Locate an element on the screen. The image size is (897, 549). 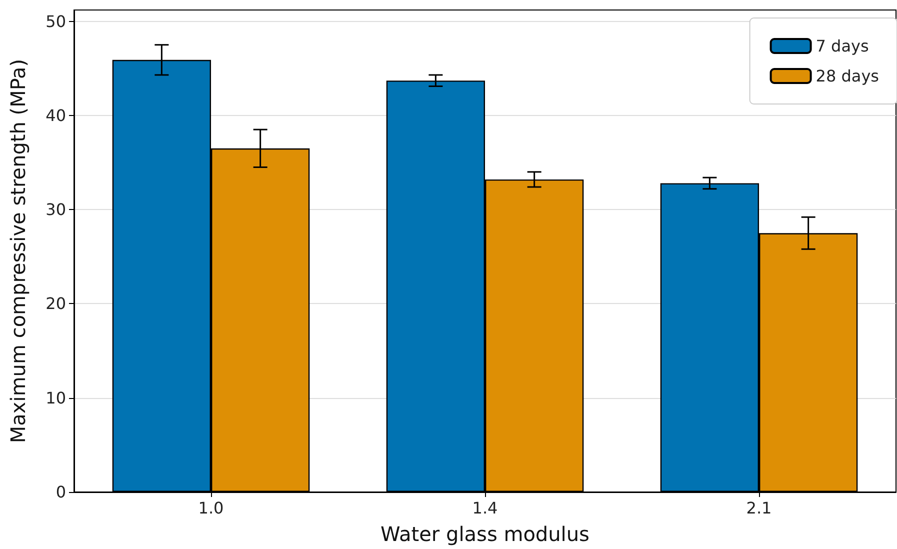
y-tick-label: 30 is located at coordinates (56, 210).